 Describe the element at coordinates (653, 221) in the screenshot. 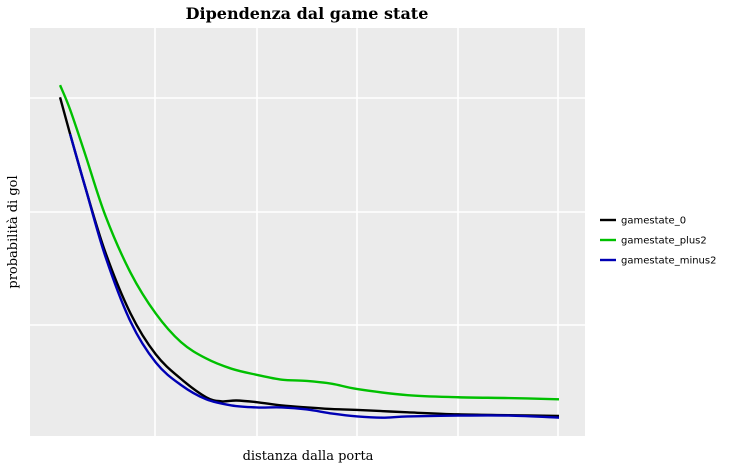

I see `legend-label-gamestate_0: gamestate_0` at that location.